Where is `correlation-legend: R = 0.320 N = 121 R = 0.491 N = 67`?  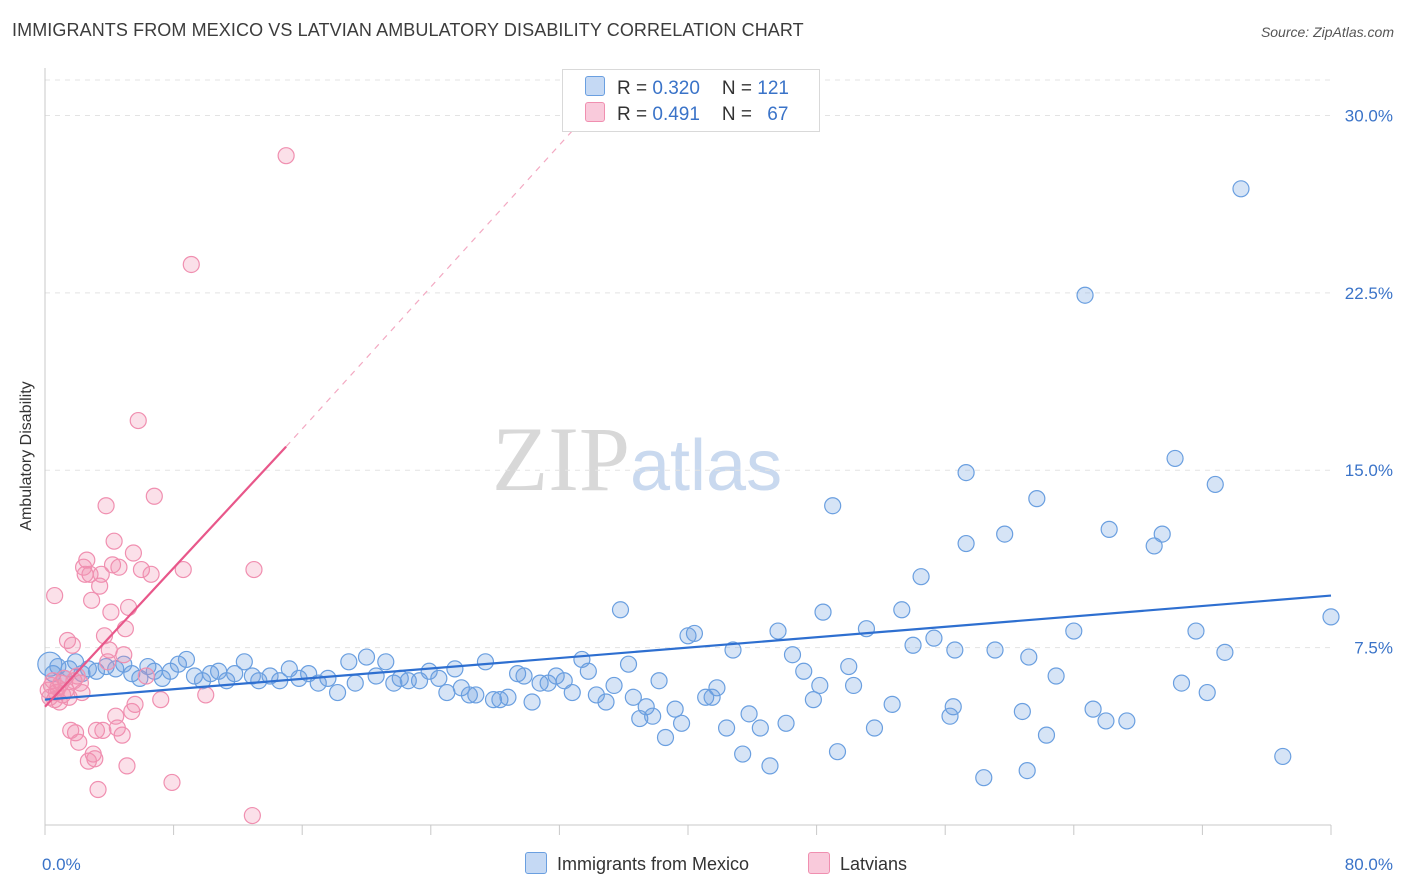
correlation-legend: R = 0.320 N = 121 R = 0.491 N = 67 is located at coordinates (691, 100).